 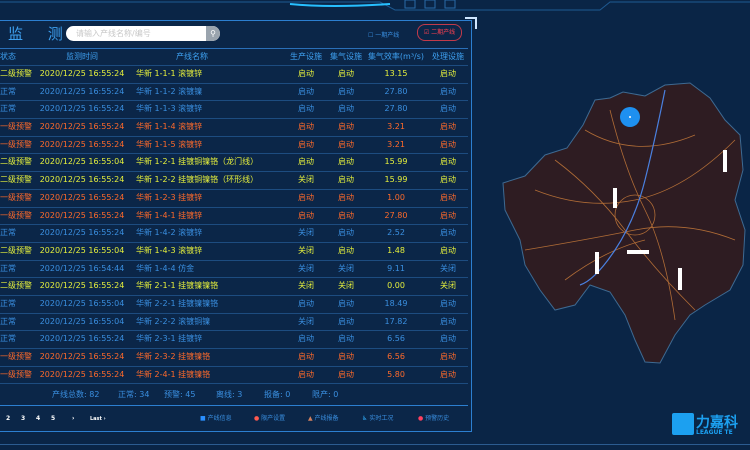 I want to click on company-logo: 力嘉科 LEAGUE TE, so click(x=711, y=425).